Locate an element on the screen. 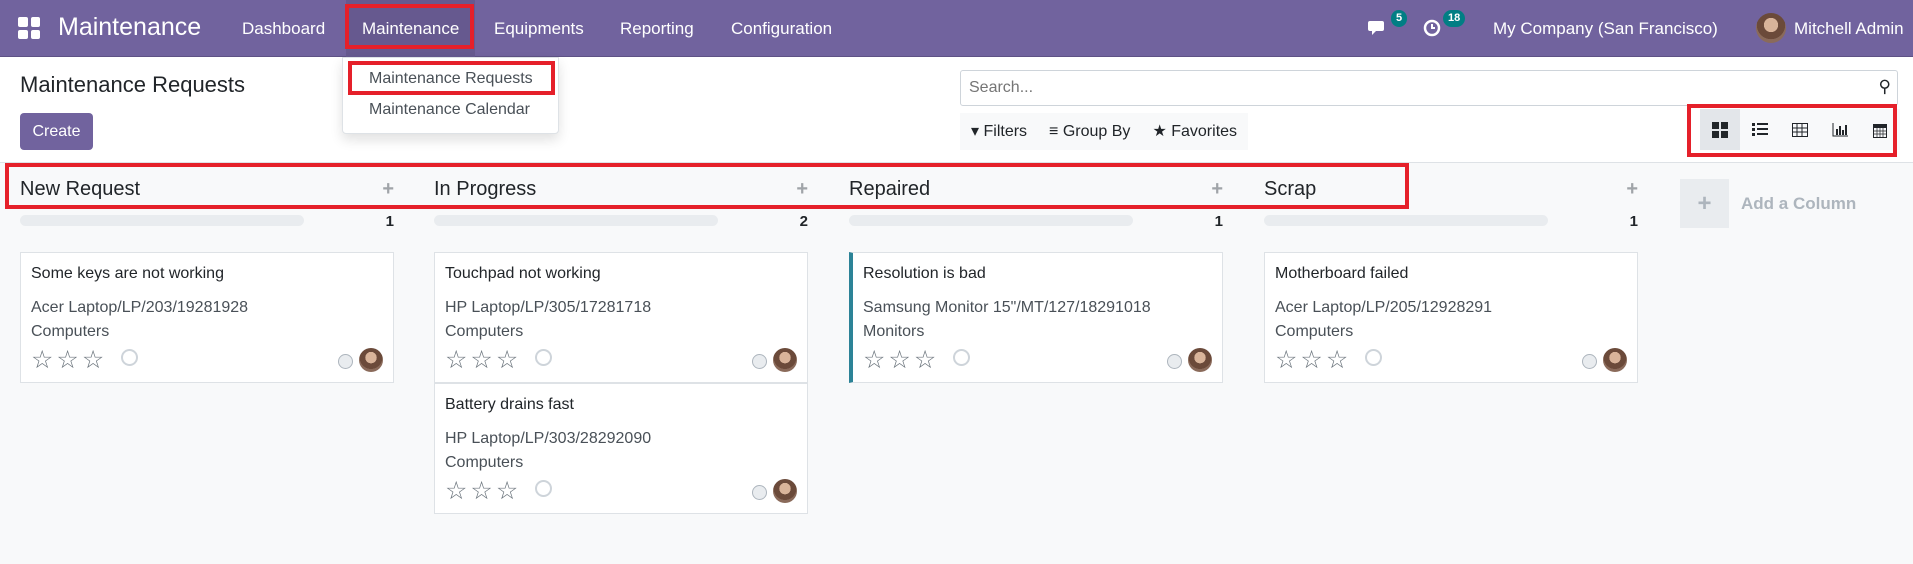  column-title: Scrap is located at coordinates (1290, 189).